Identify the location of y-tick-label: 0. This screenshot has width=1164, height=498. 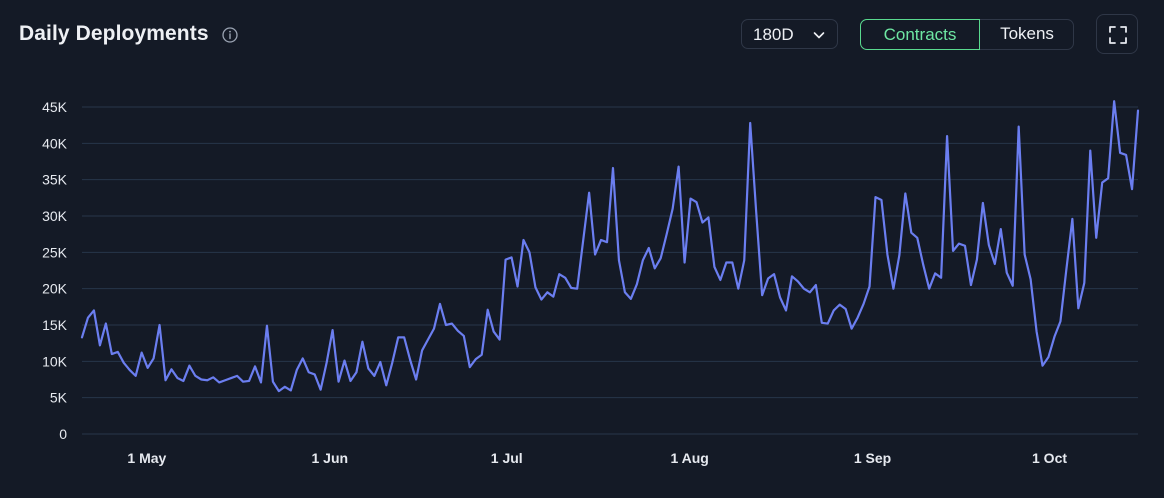
(63, 434).